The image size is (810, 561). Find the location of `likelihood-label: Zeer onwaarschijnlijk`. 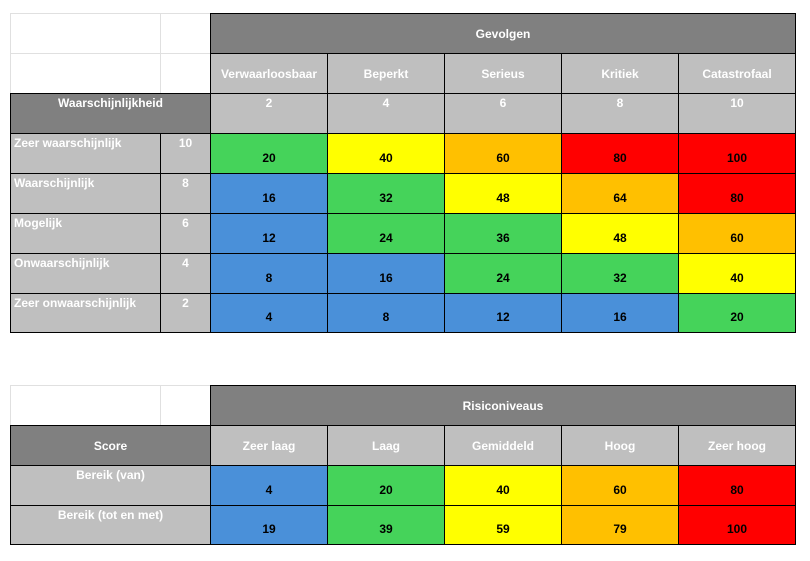

likelihood-label: Zeer onwaarschijnlijk is located at coordinates (85, 313).